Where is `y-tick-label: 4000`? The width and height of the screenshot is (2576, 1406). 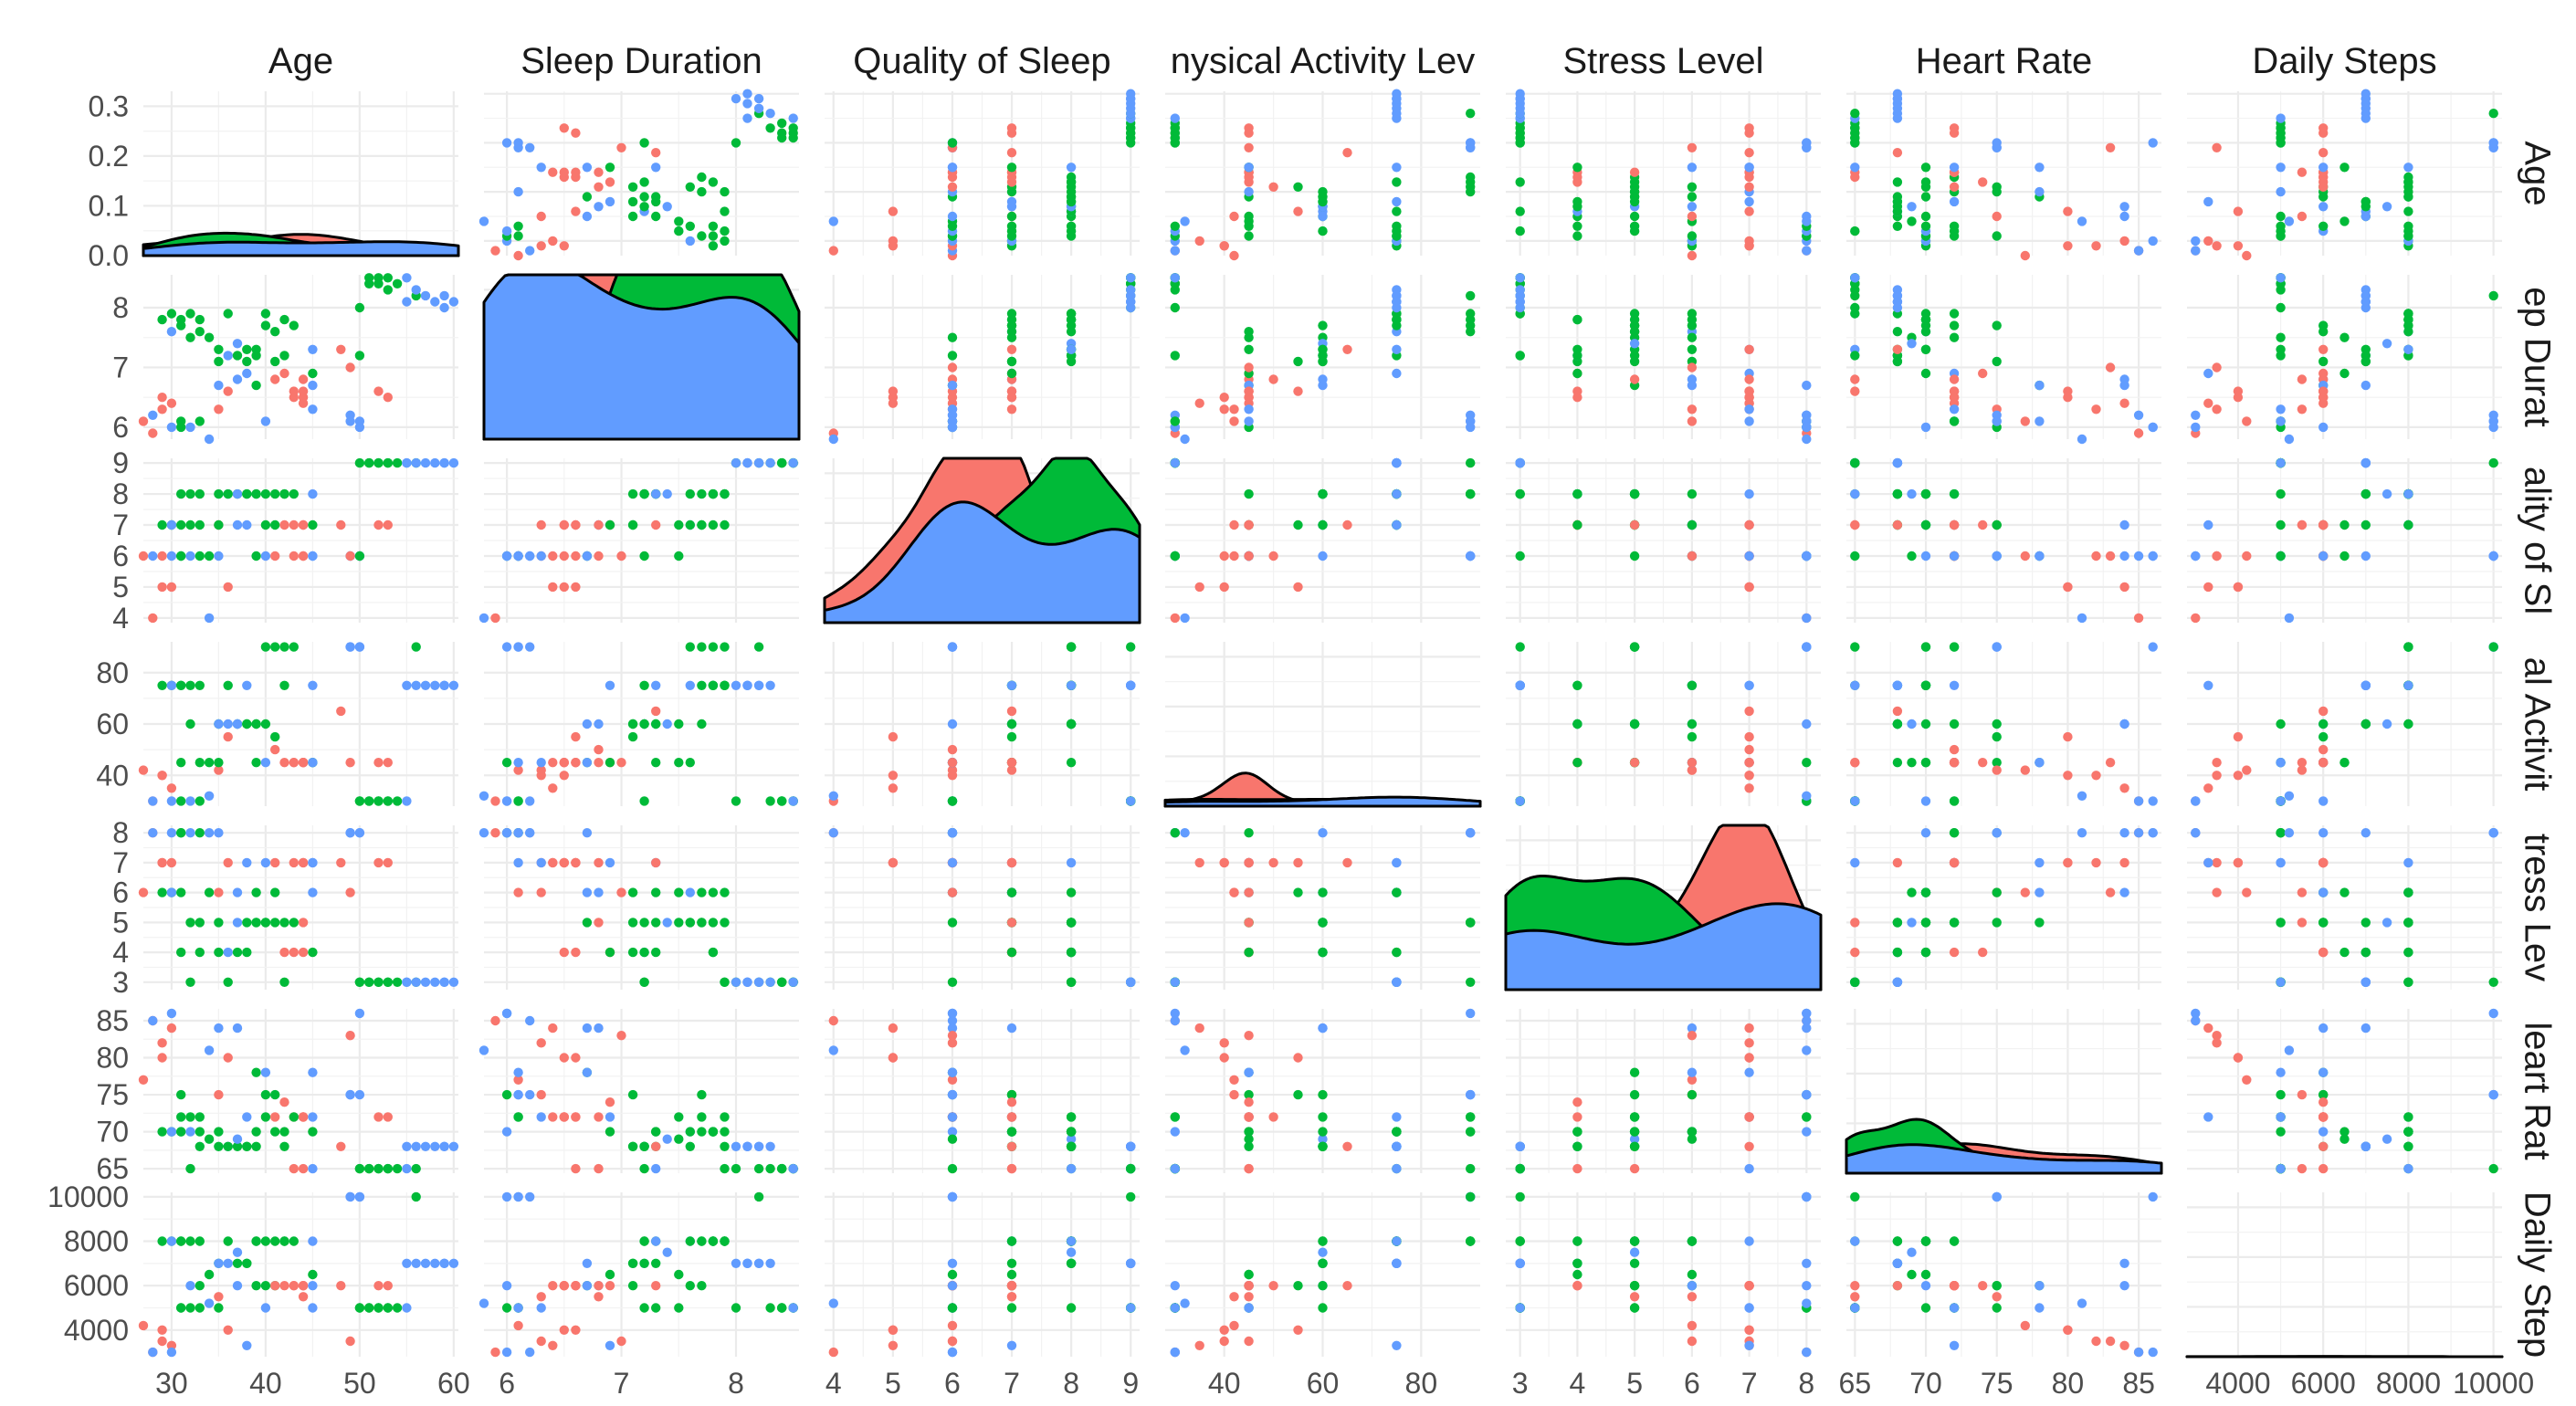 y-tick-label: 4000 is located at coordinates (96, 1331).